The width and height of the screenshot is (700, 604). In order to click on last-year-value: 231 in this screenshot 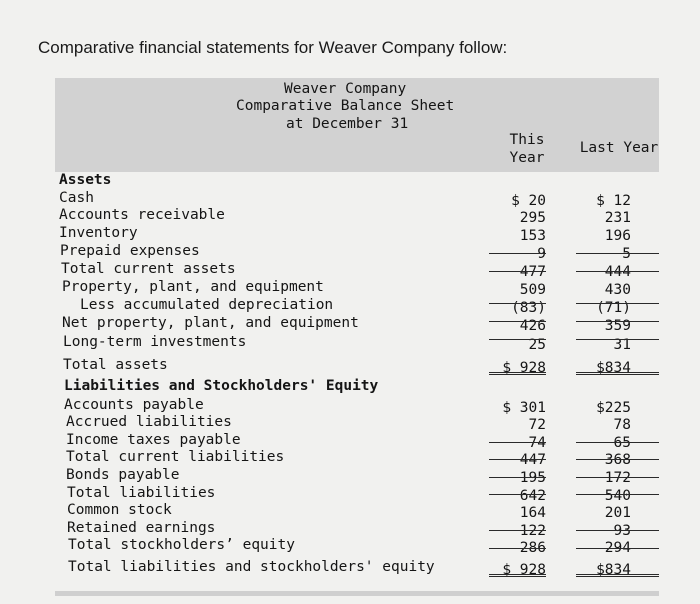, I will do `click(617, 218)`.